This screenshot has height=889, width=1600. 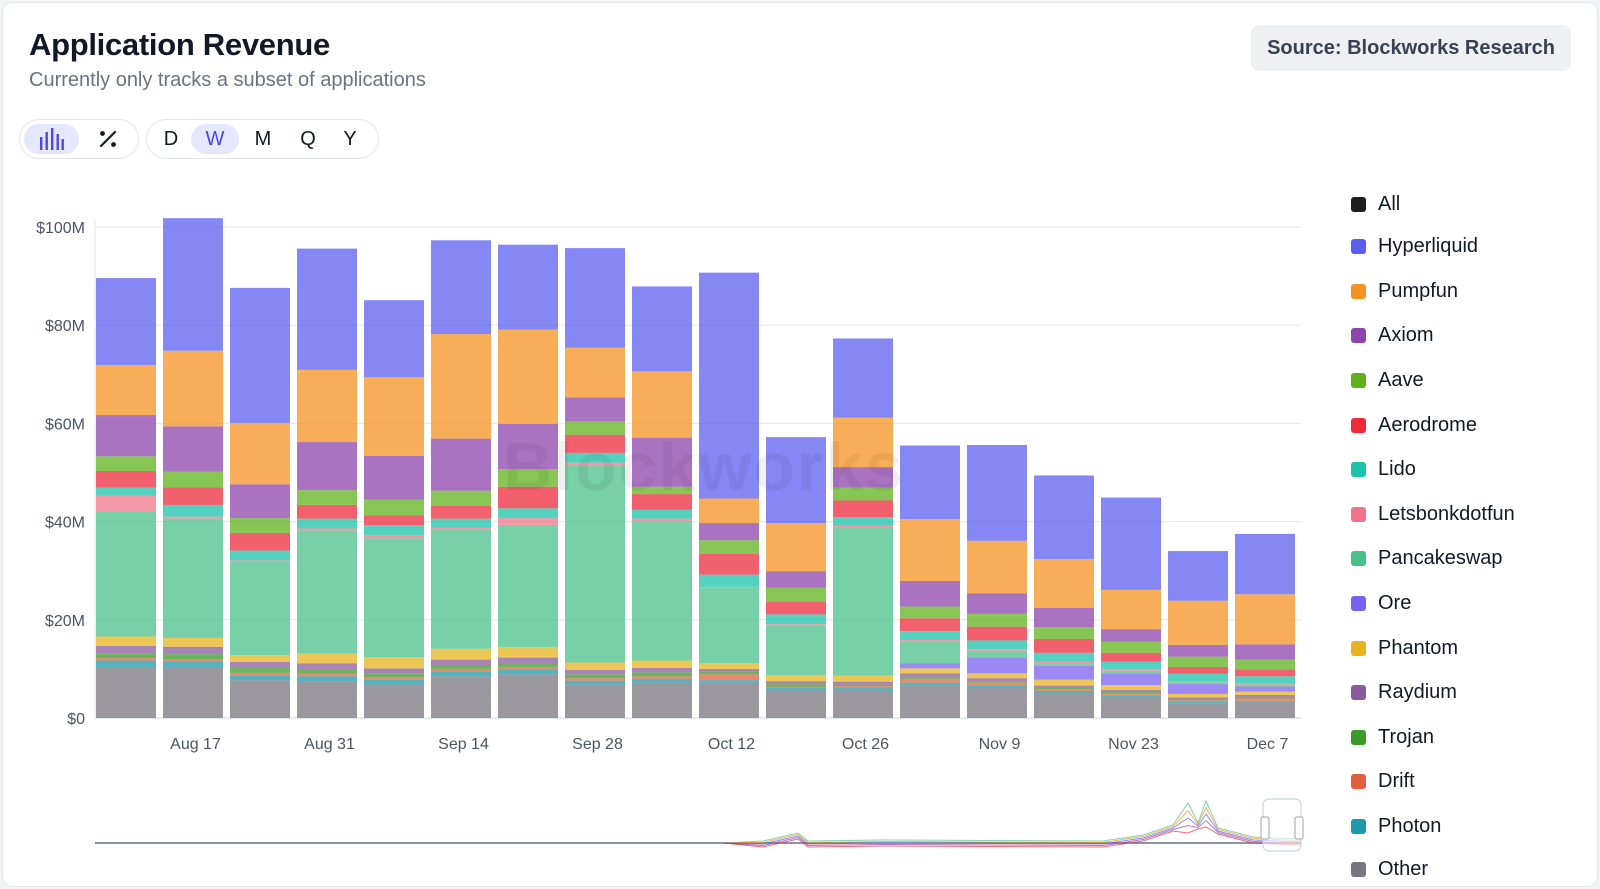 I want to click on period-y-button: Y, so click(x=350, y=138).